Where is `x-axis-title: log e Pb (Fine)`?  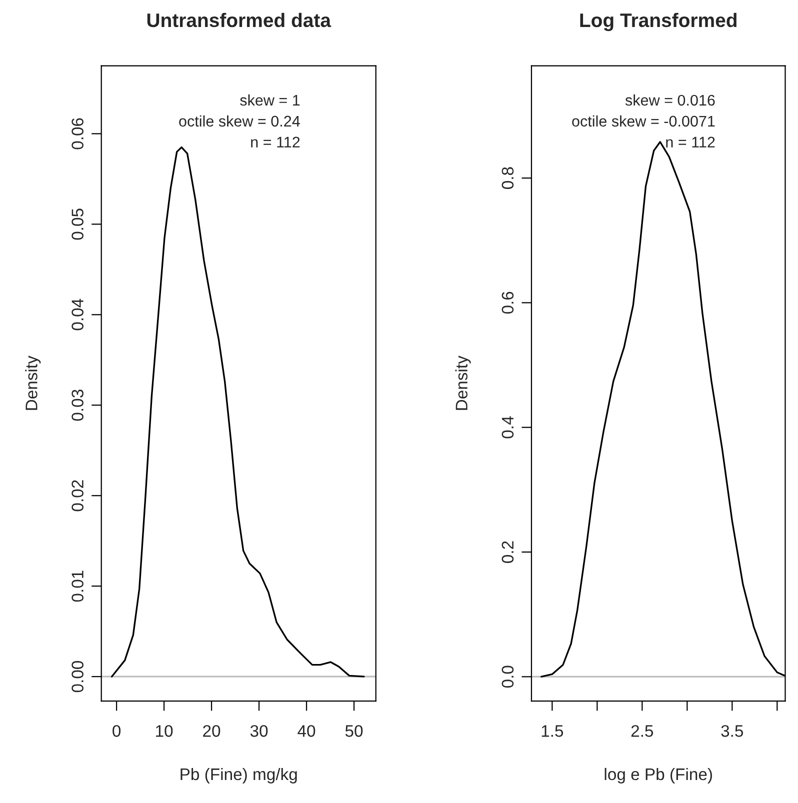 x-axis-title: log e Pb (Fine) is located at coordinates (658, 776).